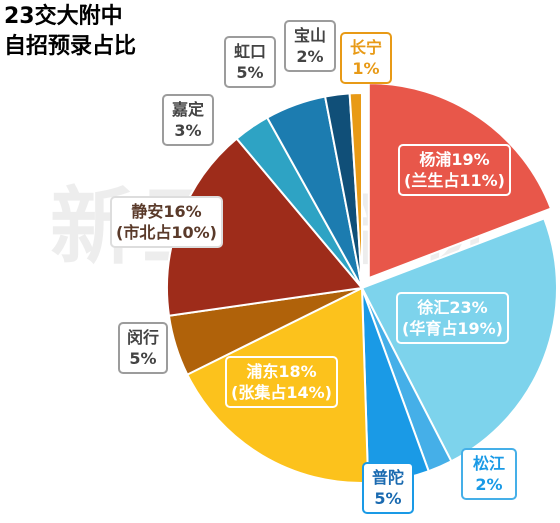 The width and height of the screenshot is (560, 523). I want to click on label-putuo-main: 普陀, so click(387, 477).